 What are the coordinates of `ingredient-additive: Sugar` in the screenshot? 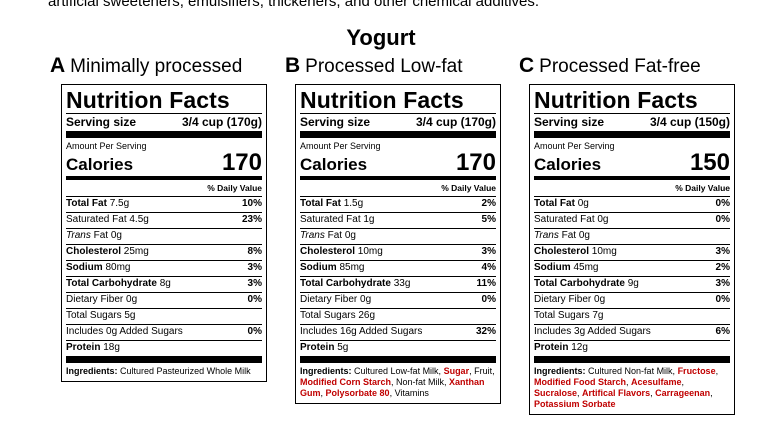 It's located at (456, 371).